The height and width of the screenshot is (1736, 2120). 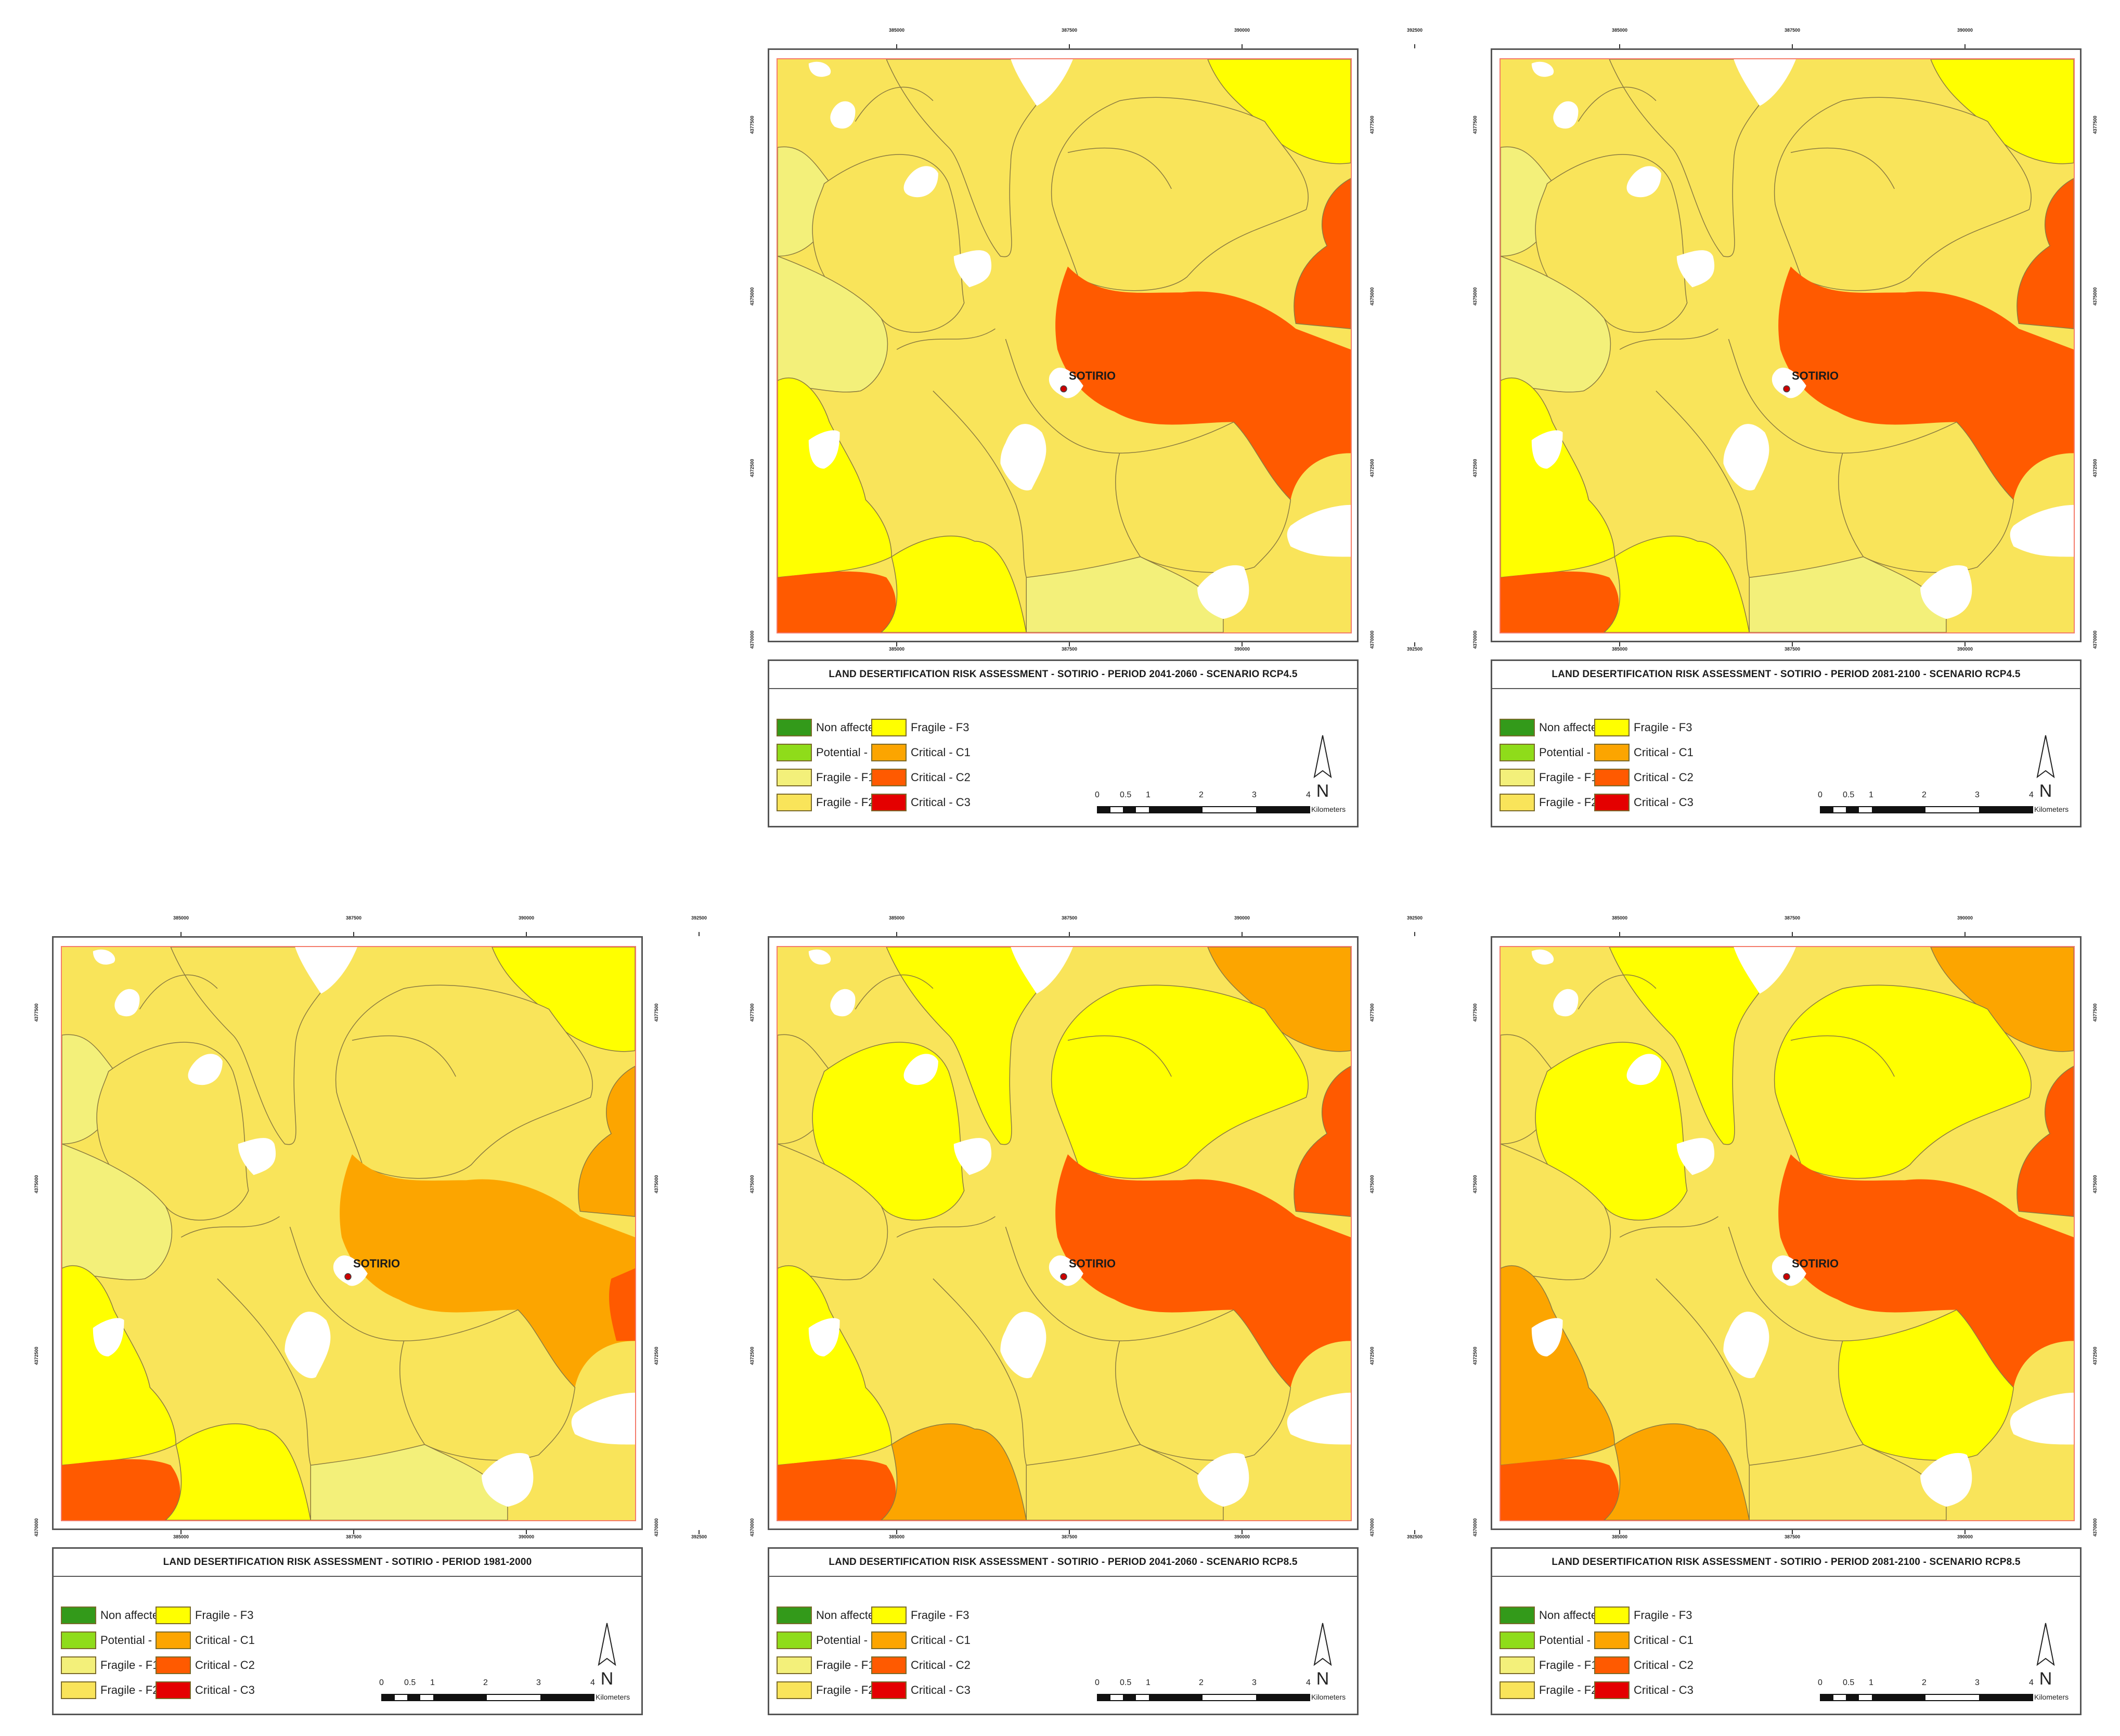 What do you see at coordinates (1965, 30) in the screenshot?
I see `x-tick-label-top: 390000` at bounding box center [1965, 30].